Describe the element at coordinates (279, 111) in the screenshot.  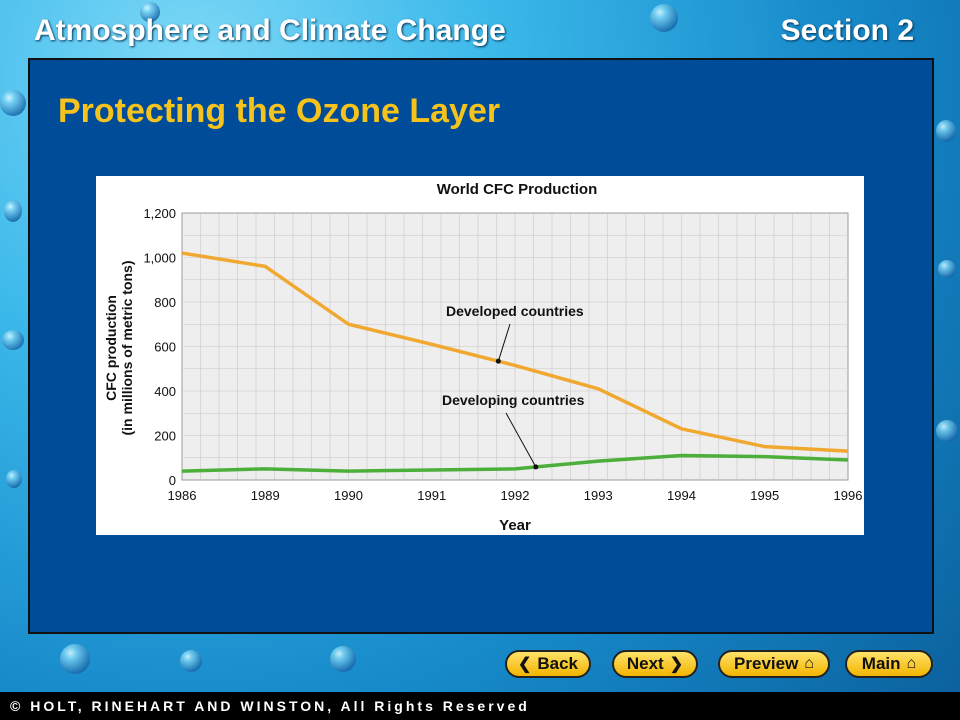
I see `slide-title: Protecting the Ozone Layer` at that location.